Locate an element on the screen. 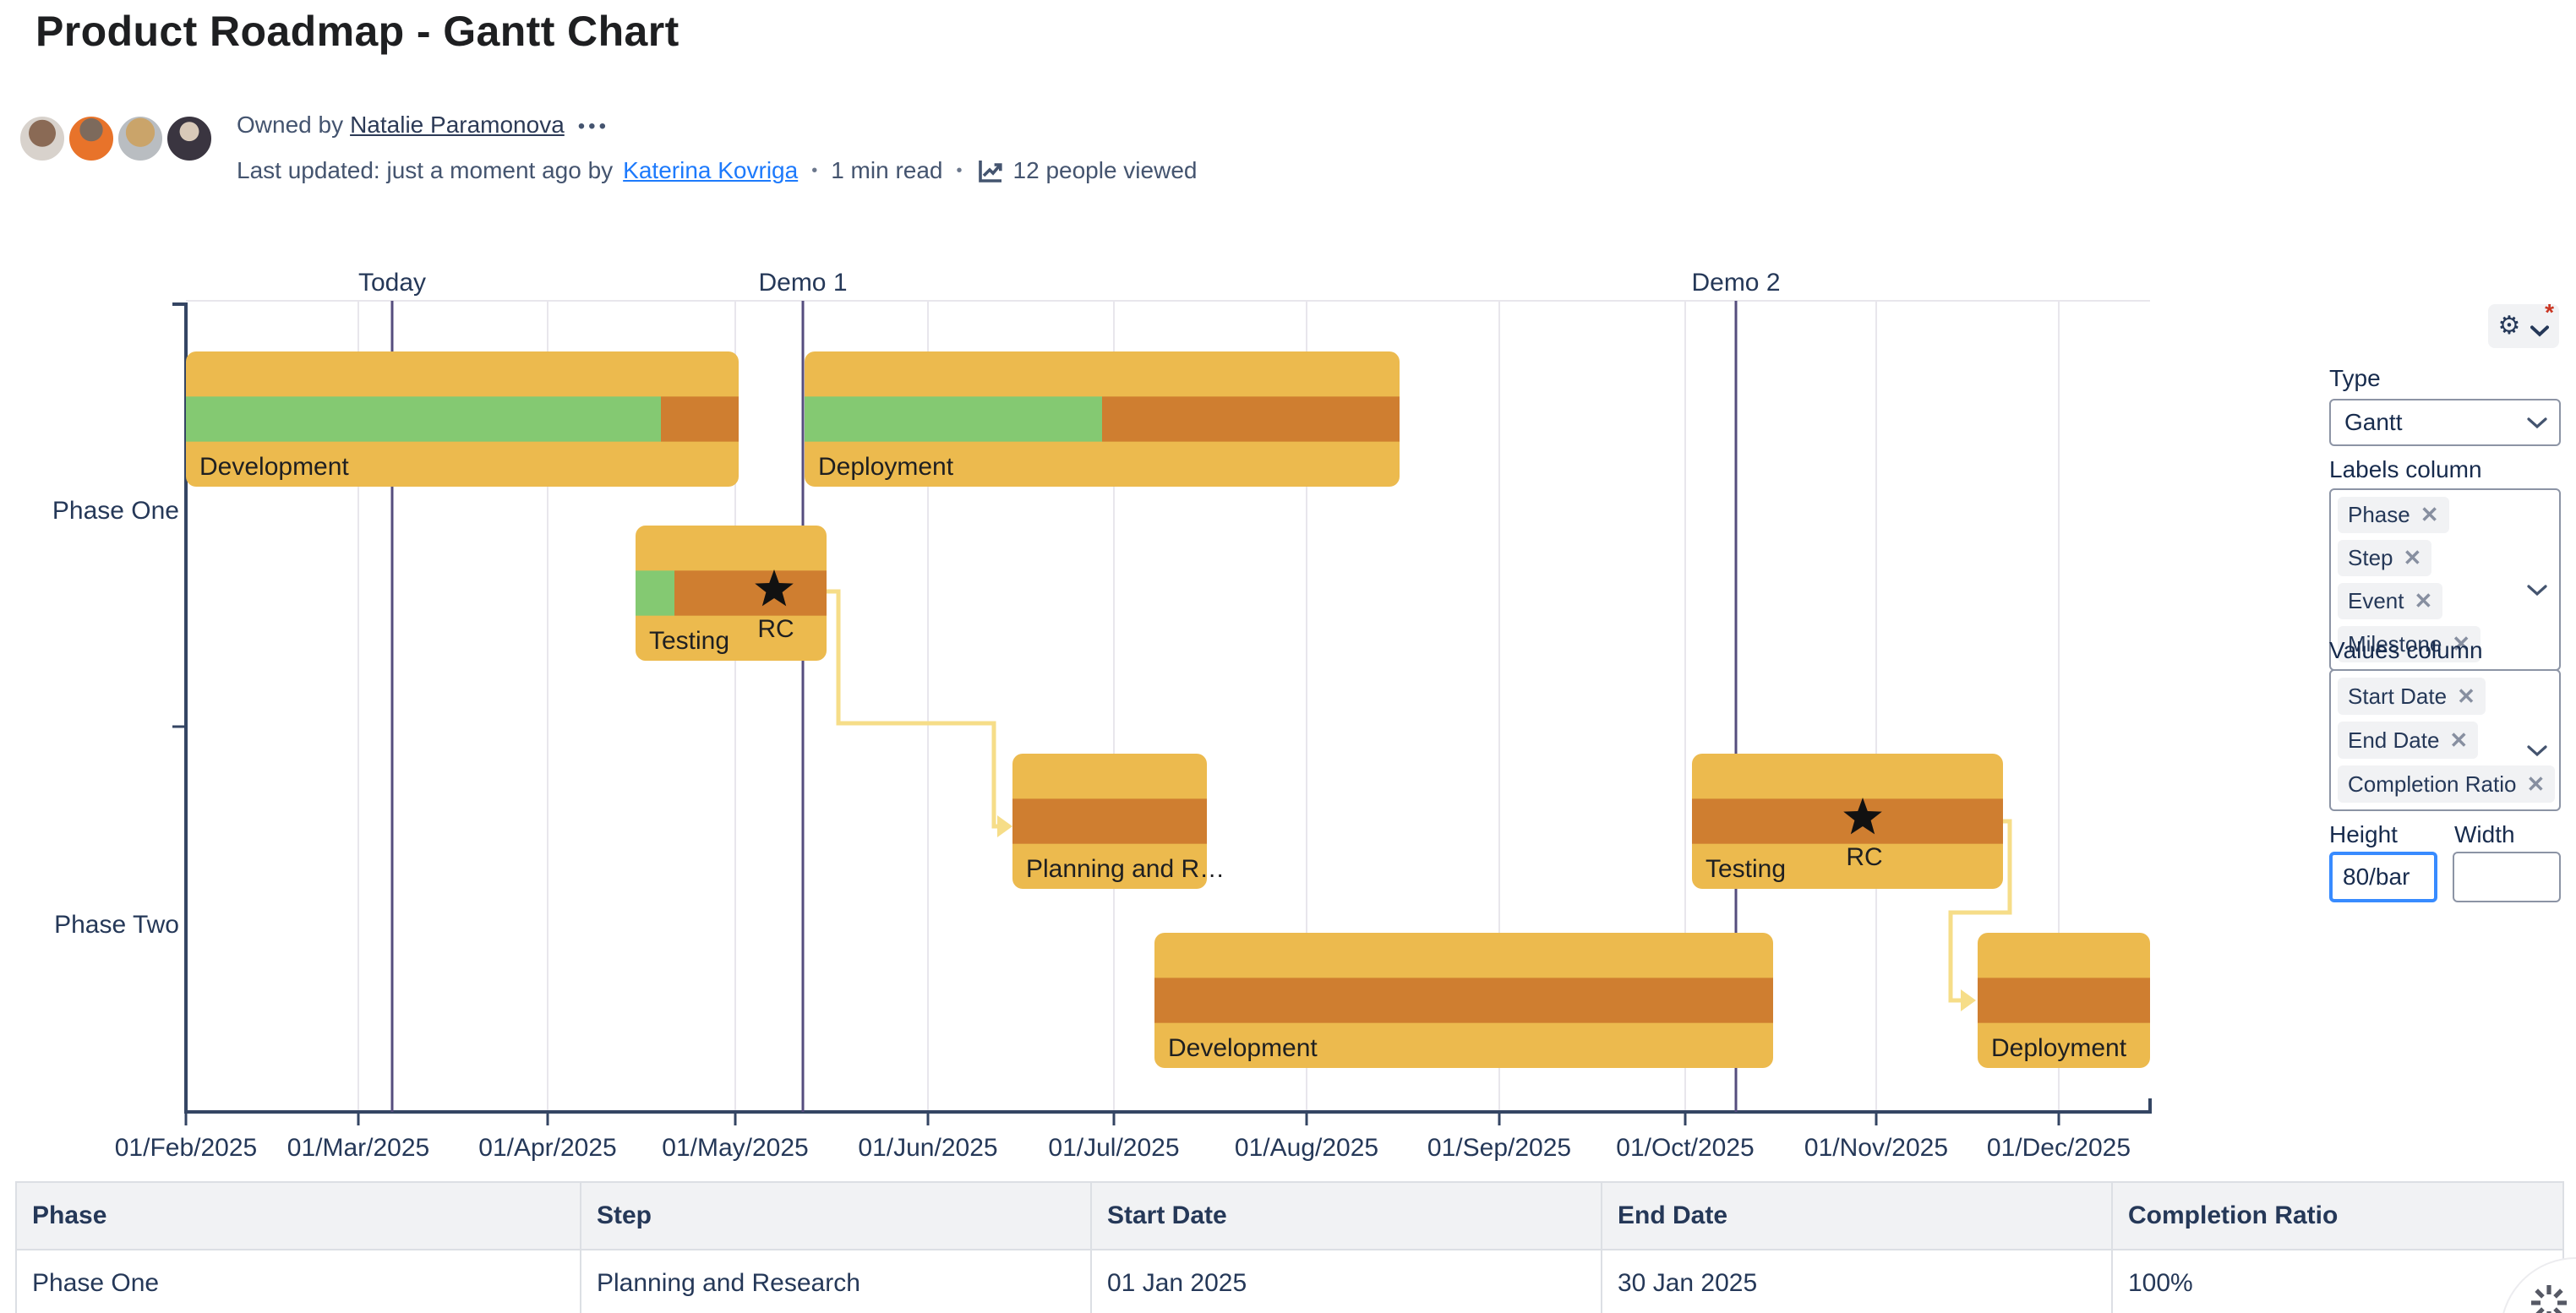 This screenshot has height=1313, width=2576. unsaved-indicator-icon: * is located at coordinates (2549, 312).